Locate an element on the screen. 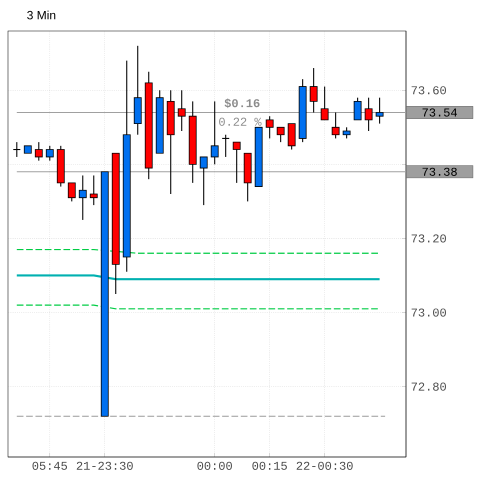 This screenshot has width=479, height=486. annotation: $0.16 is located at coordinates (242, 103).